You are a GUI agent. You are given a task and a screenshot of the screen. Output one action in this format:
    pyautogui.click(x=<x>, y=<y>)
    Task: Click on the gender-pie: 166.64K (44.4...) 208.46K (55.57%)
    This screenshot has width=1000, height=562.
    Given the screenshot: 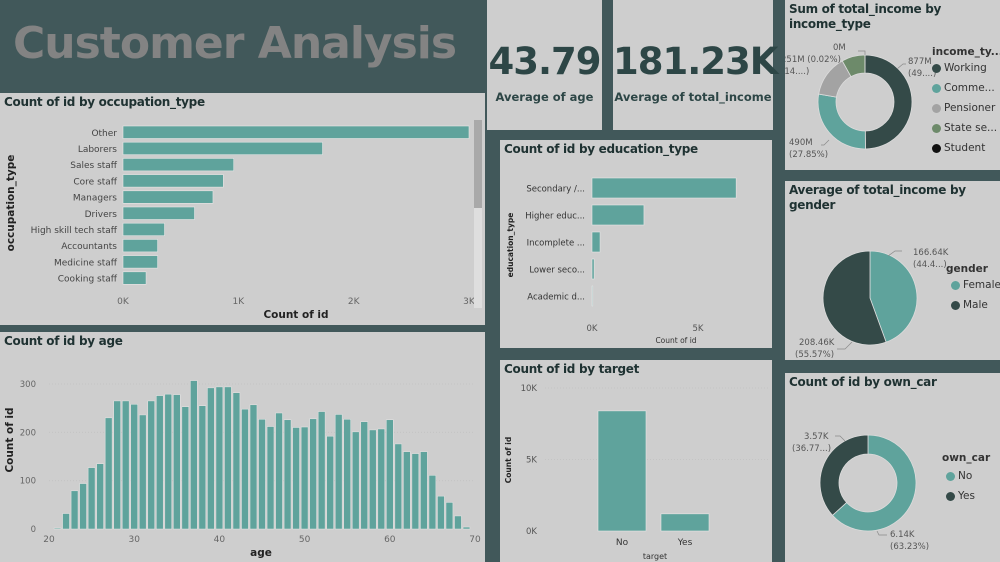 What is the action you would take?
    pyautogui.click(x=872, y=304)
    